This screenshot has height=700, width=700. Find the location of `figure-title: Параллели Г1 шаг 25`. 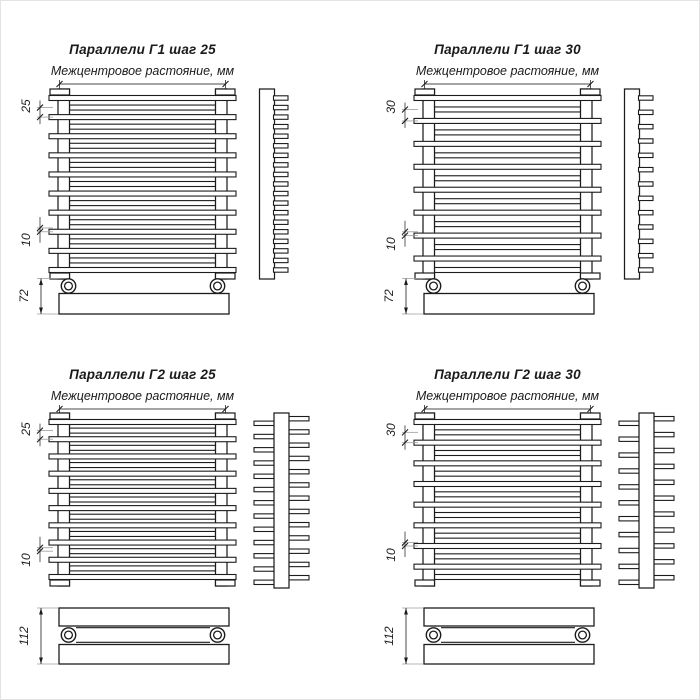

figure-title: Параллели Г1 шаг 25 is located at coordinates (142, 49).